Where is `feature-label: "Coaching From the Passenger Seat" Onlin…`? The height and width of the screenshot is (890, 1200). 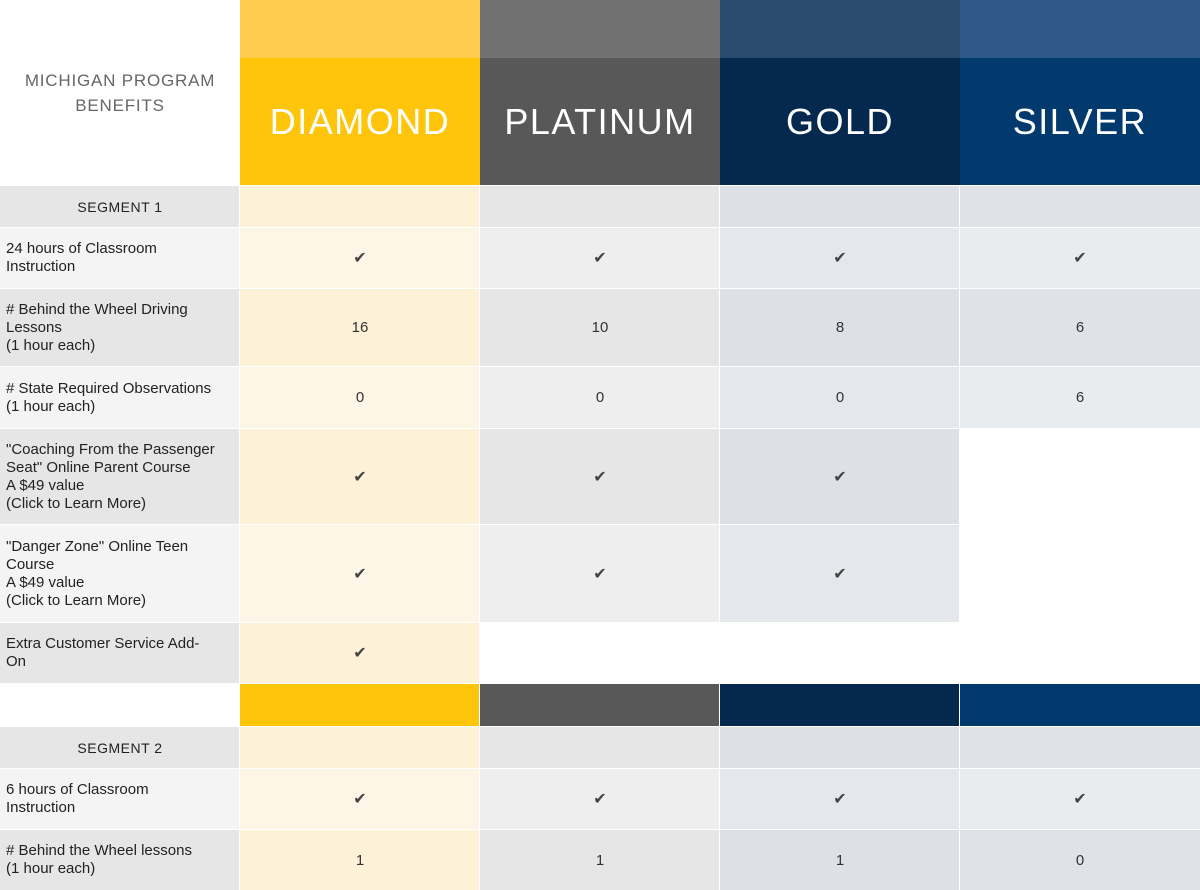 feature-label: "Coaching From the Passenger Seat" Onlin… is located at coordinates (120, 476).